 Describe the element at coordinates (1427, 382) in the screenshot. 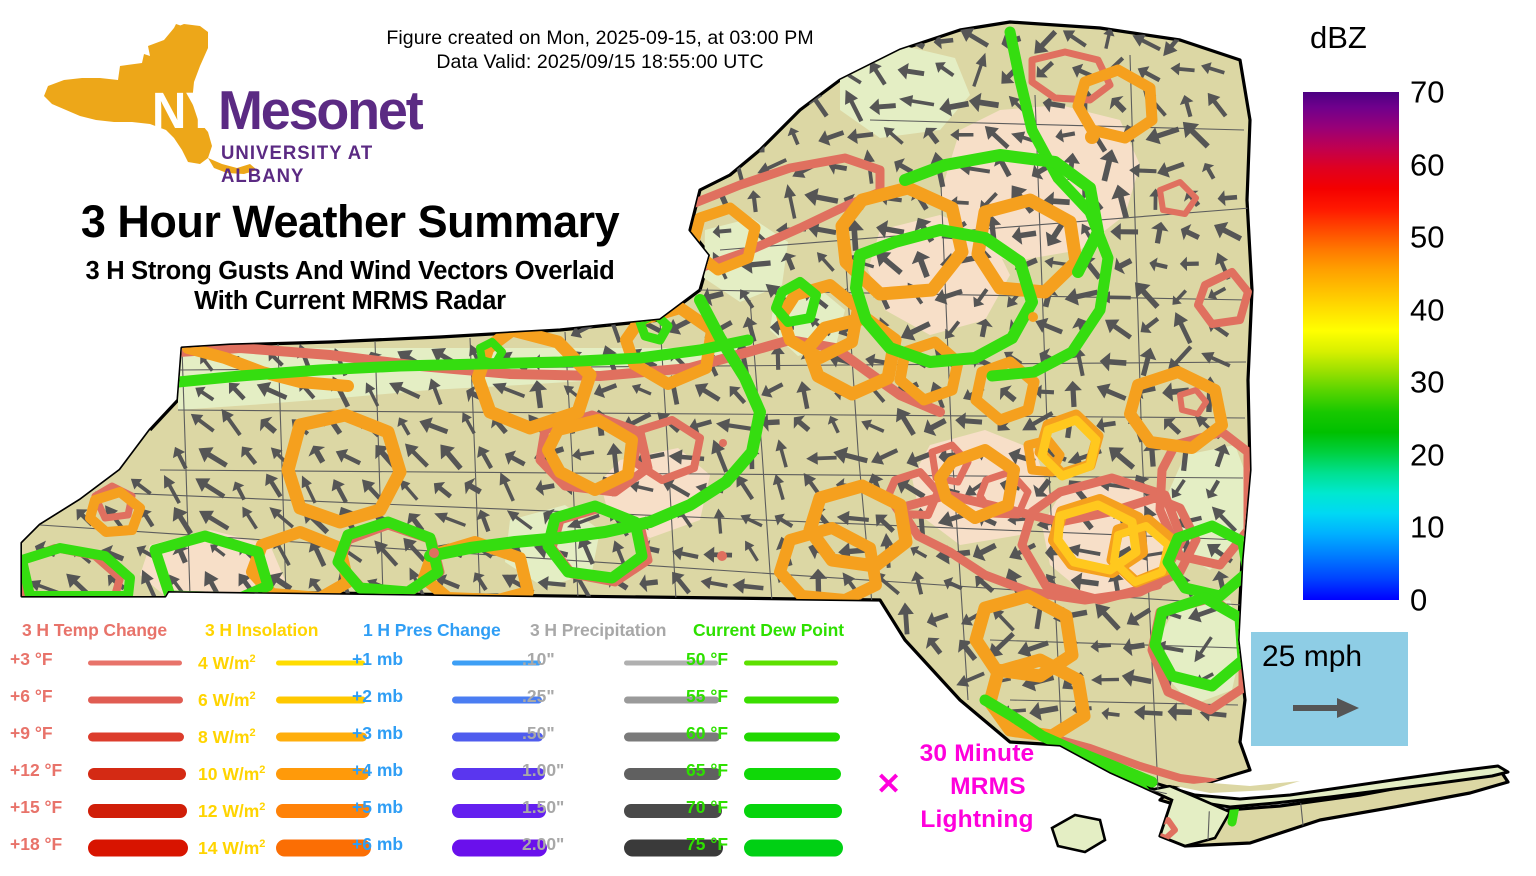

I see `colorbar-tick: 30` at that location.